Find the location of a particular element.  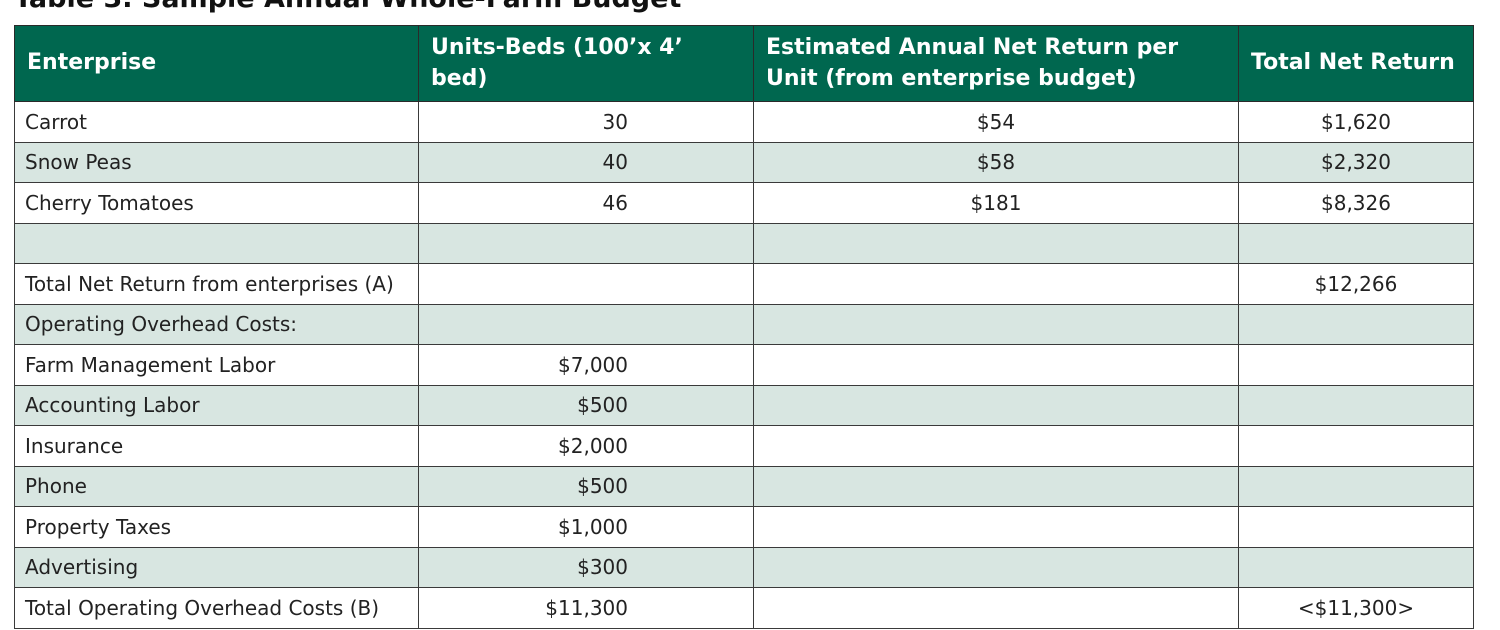

table-cell: $54 is located at coordinates (996, 122).